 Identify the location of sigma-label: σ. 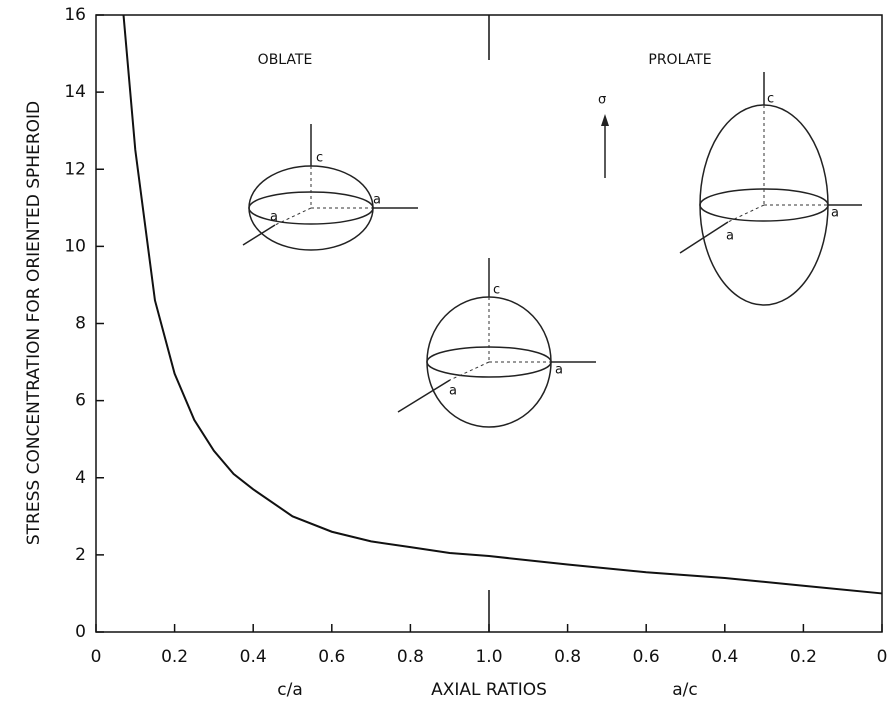
(602, 100).